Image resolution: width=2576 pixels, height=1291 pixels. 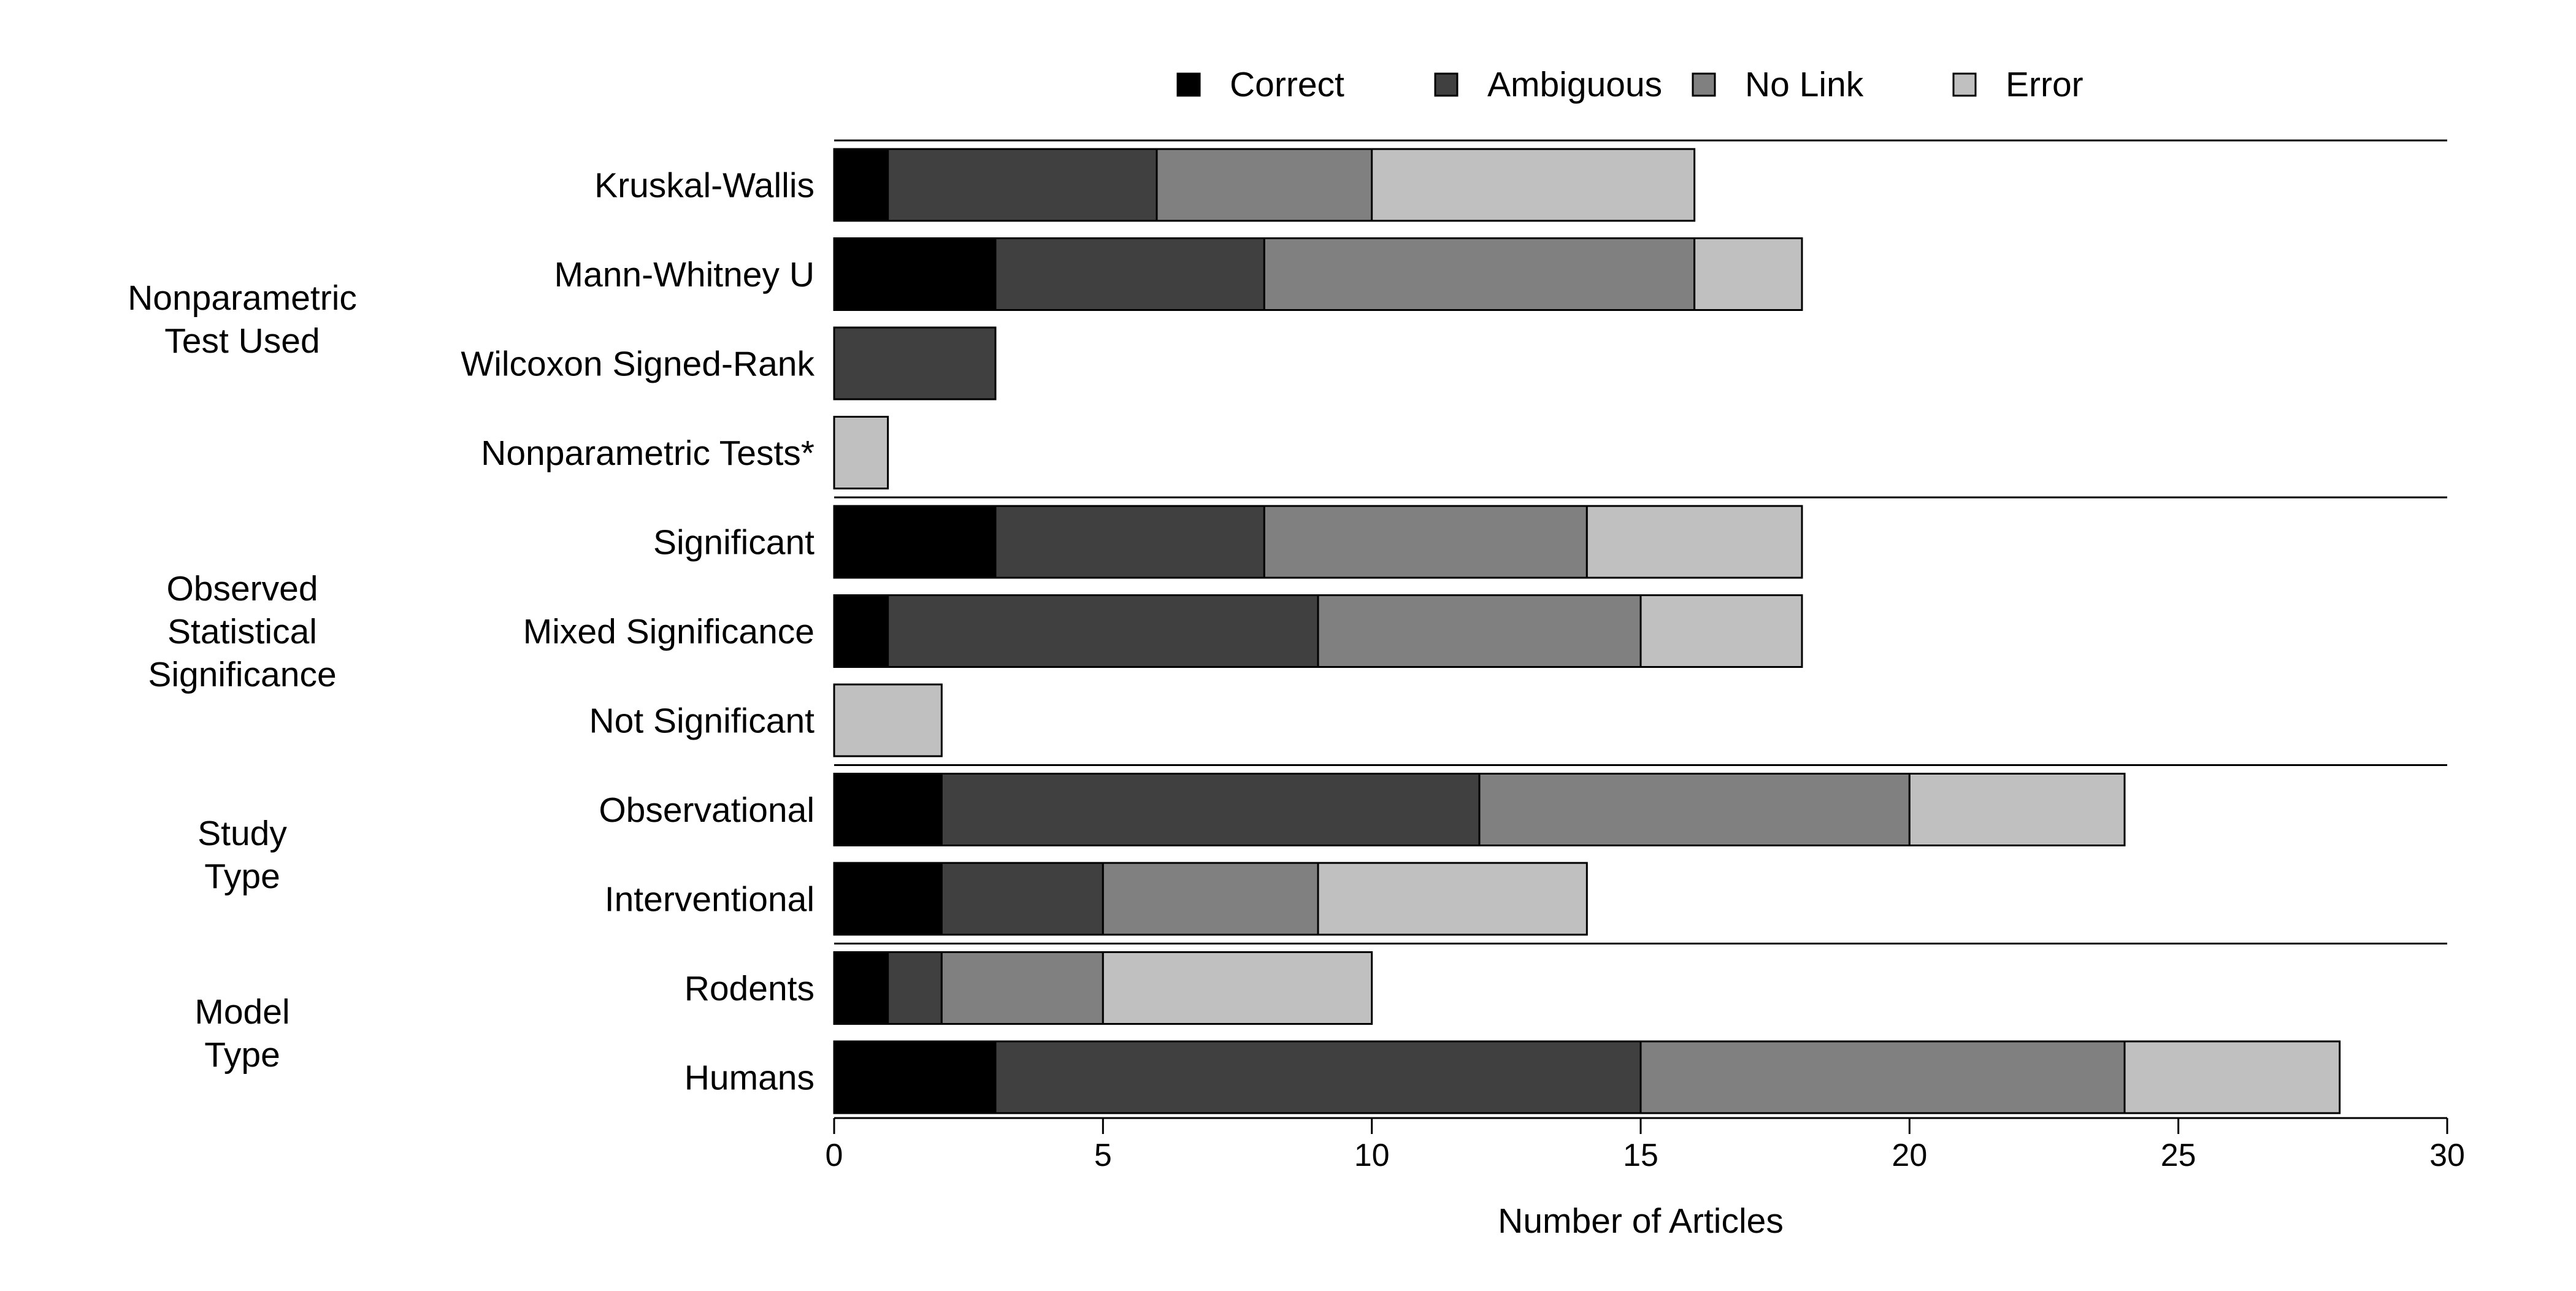 What do you see at coordinates (242, 876) in the screenshot?
I see `group-label-2-1: Type` at bounding box center [242, 876].